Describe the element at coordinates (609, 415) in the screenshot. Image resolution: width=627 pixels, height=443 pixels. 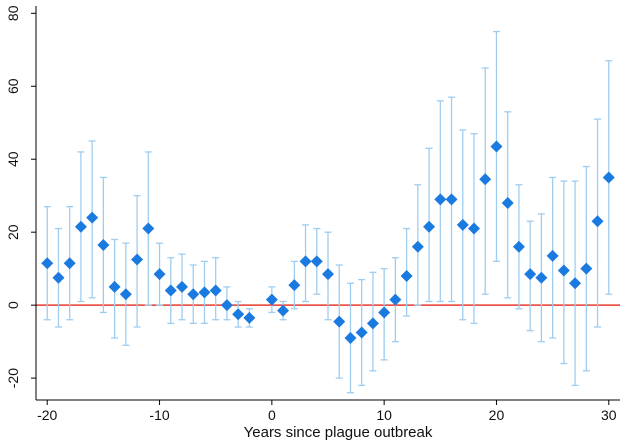
I see `x-tick-label: 30` at that location.